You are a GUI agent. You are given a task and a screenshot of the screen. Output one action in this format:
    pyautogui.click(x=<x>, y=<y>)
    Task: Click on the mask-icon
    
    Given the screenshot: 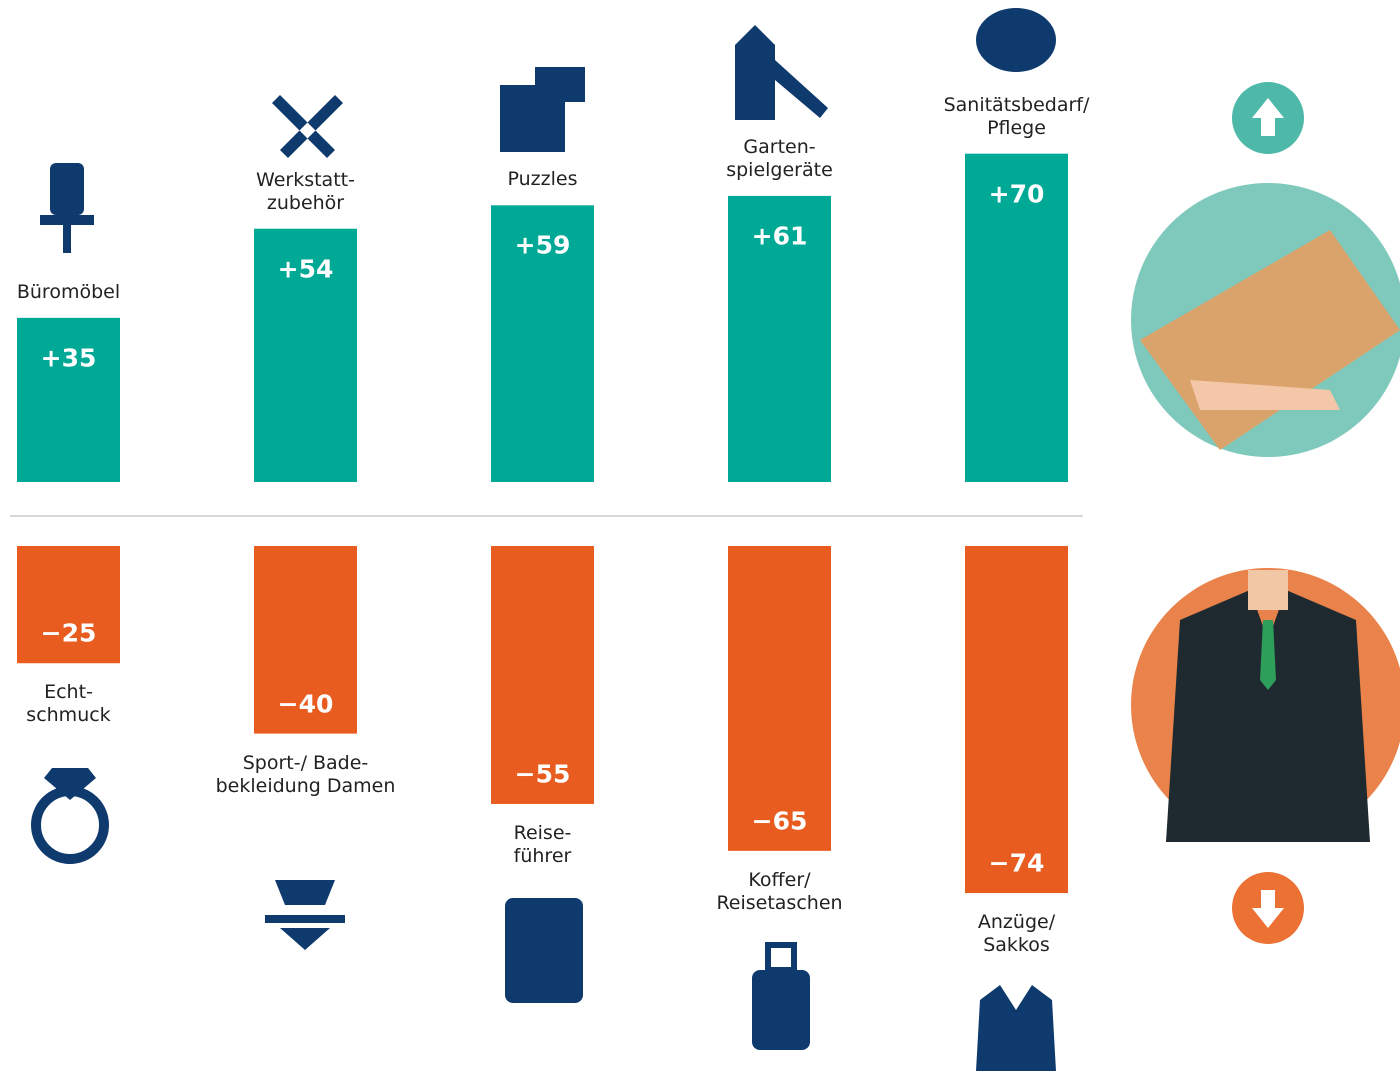 What is the action you would take?
    pyautogui.click(x=1016, y=40)
    